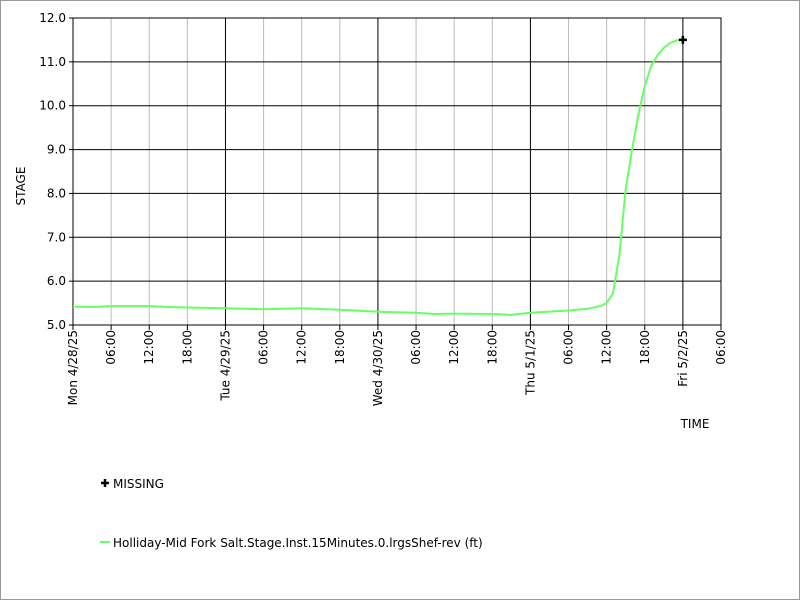 The width and height of the screenshot is (800, 600). Describe the element at coordinates (225, 366) in the screenshot. I see `x-tick-label: Tue 4/29/25` at that location.